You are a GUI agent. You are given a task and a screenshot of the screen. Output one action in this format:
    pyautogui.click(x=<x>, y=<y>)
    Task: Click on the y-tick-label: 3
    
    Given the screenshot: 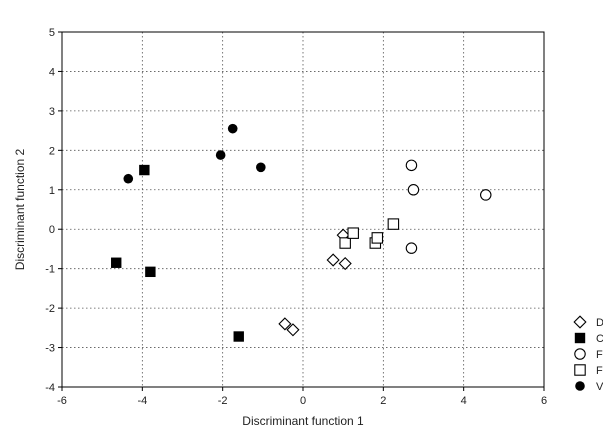 What is the action you would take?
    pyautogui.click(x=52, y=112)
    